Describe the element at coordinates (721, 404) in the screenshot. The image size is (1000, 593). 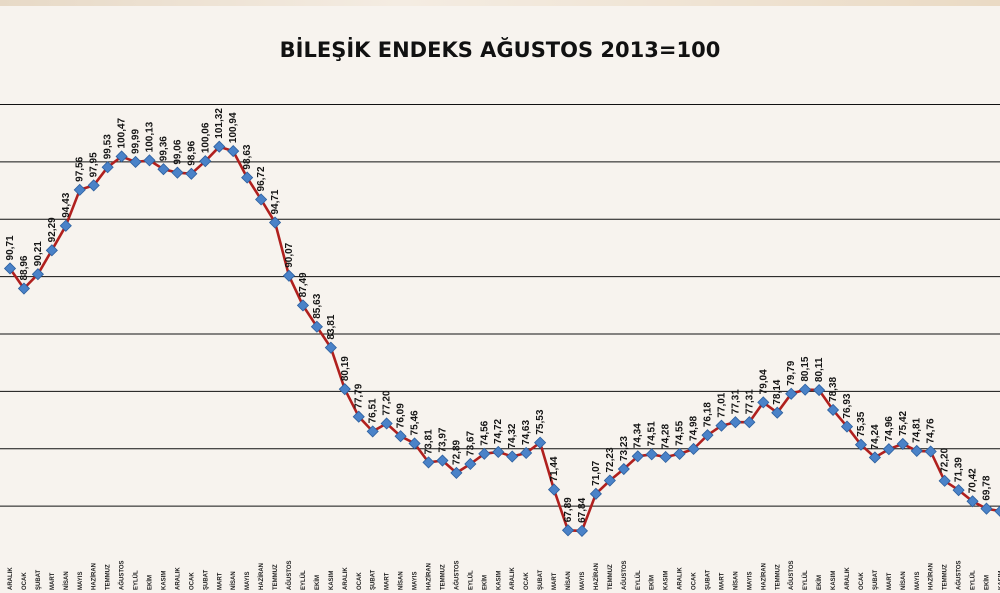
I see `data-label: 77,01` at that location.